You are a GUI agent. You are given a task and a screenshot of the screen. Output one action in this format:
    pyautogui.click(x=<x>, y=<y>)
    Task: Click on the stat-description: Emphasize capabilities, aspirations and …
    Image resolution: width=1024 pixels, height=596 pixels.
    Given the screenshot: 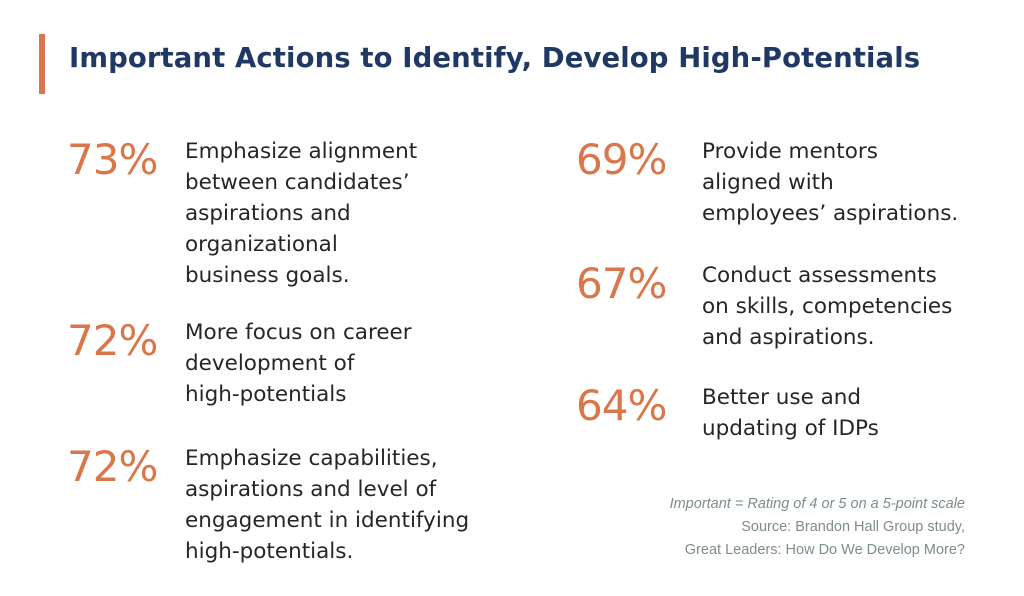 What is the action you would take?
    pyautogui.click(x=327, y=505)
    